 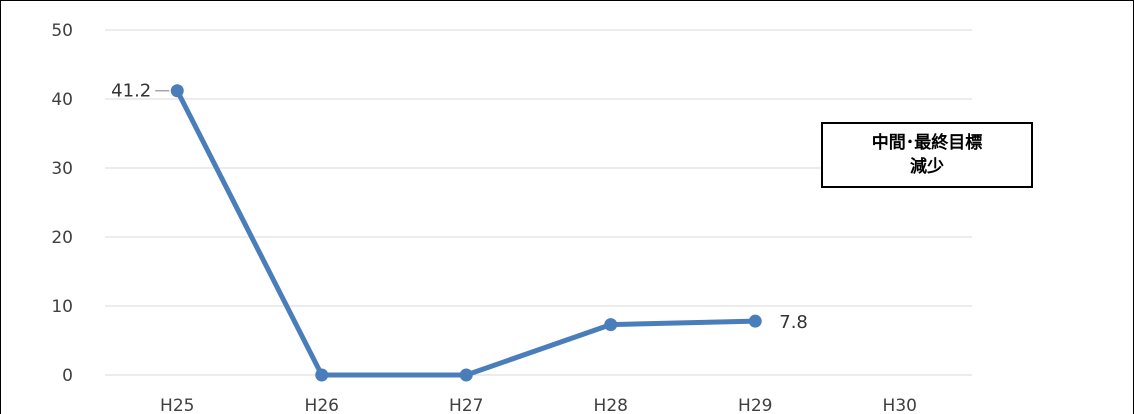 I want to click on x-tick-label-H27: H27, so click(x=466, y=405).